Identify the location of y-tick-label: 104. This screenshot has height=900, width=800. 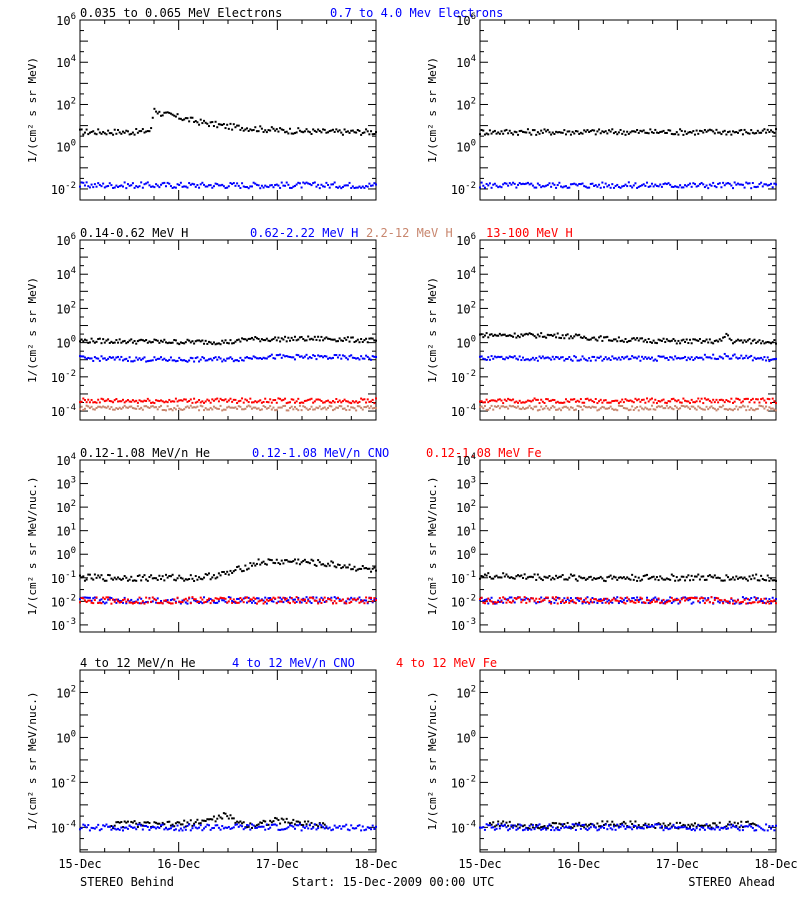
(466, 274).